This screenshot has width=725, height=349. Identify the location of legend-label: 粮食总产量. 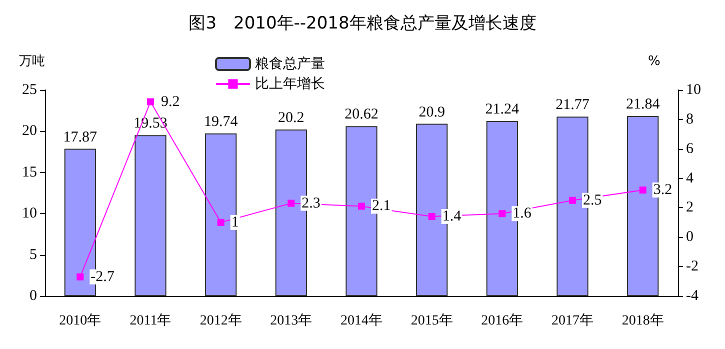
(290, 64).